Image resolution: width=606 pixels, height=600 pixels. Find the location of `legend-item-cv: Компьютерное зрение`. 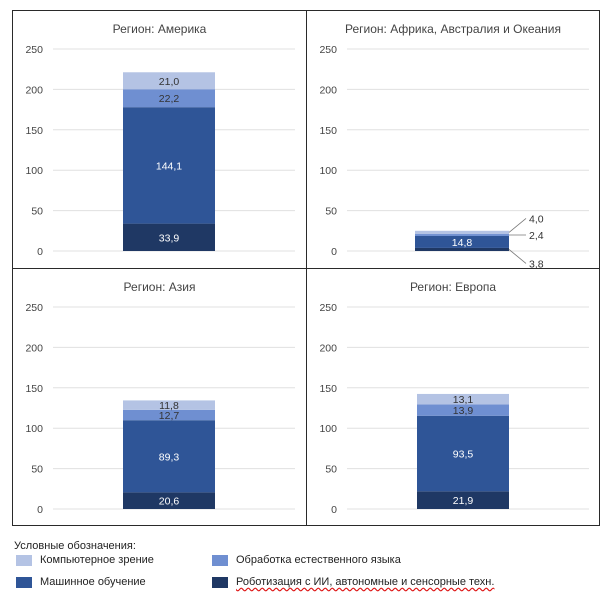

legend-item-cv: Компьютерное зрение is located at coordinates (85, 560).